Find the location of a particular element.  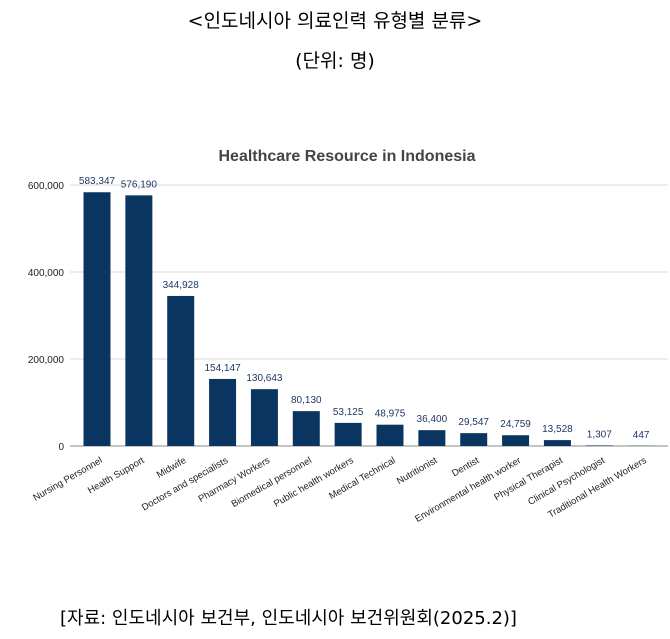

data-label: 154,147 is located at coordinates (222, 368).